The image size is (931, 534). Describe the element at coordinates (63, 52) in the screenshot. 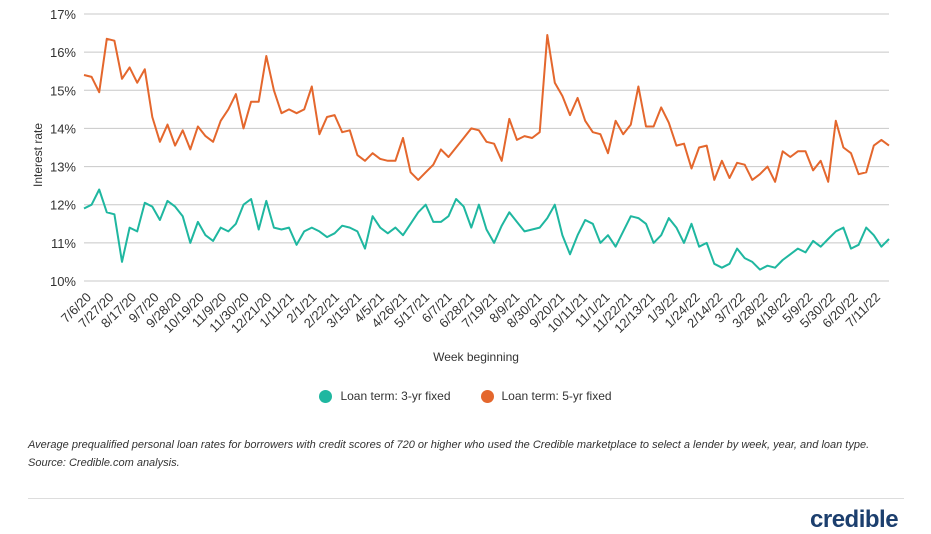

I see `y-tick-label: 16%` at that location.